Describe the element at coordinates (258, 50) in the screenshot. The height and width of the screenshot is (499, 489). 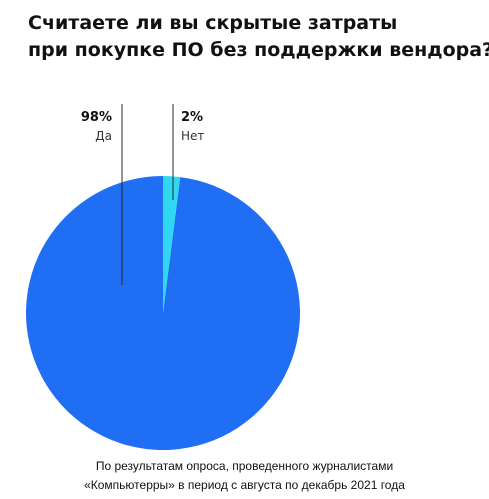
I see `chart-title-line-2: при покупке ПО без поддержки вендора?` at that location.